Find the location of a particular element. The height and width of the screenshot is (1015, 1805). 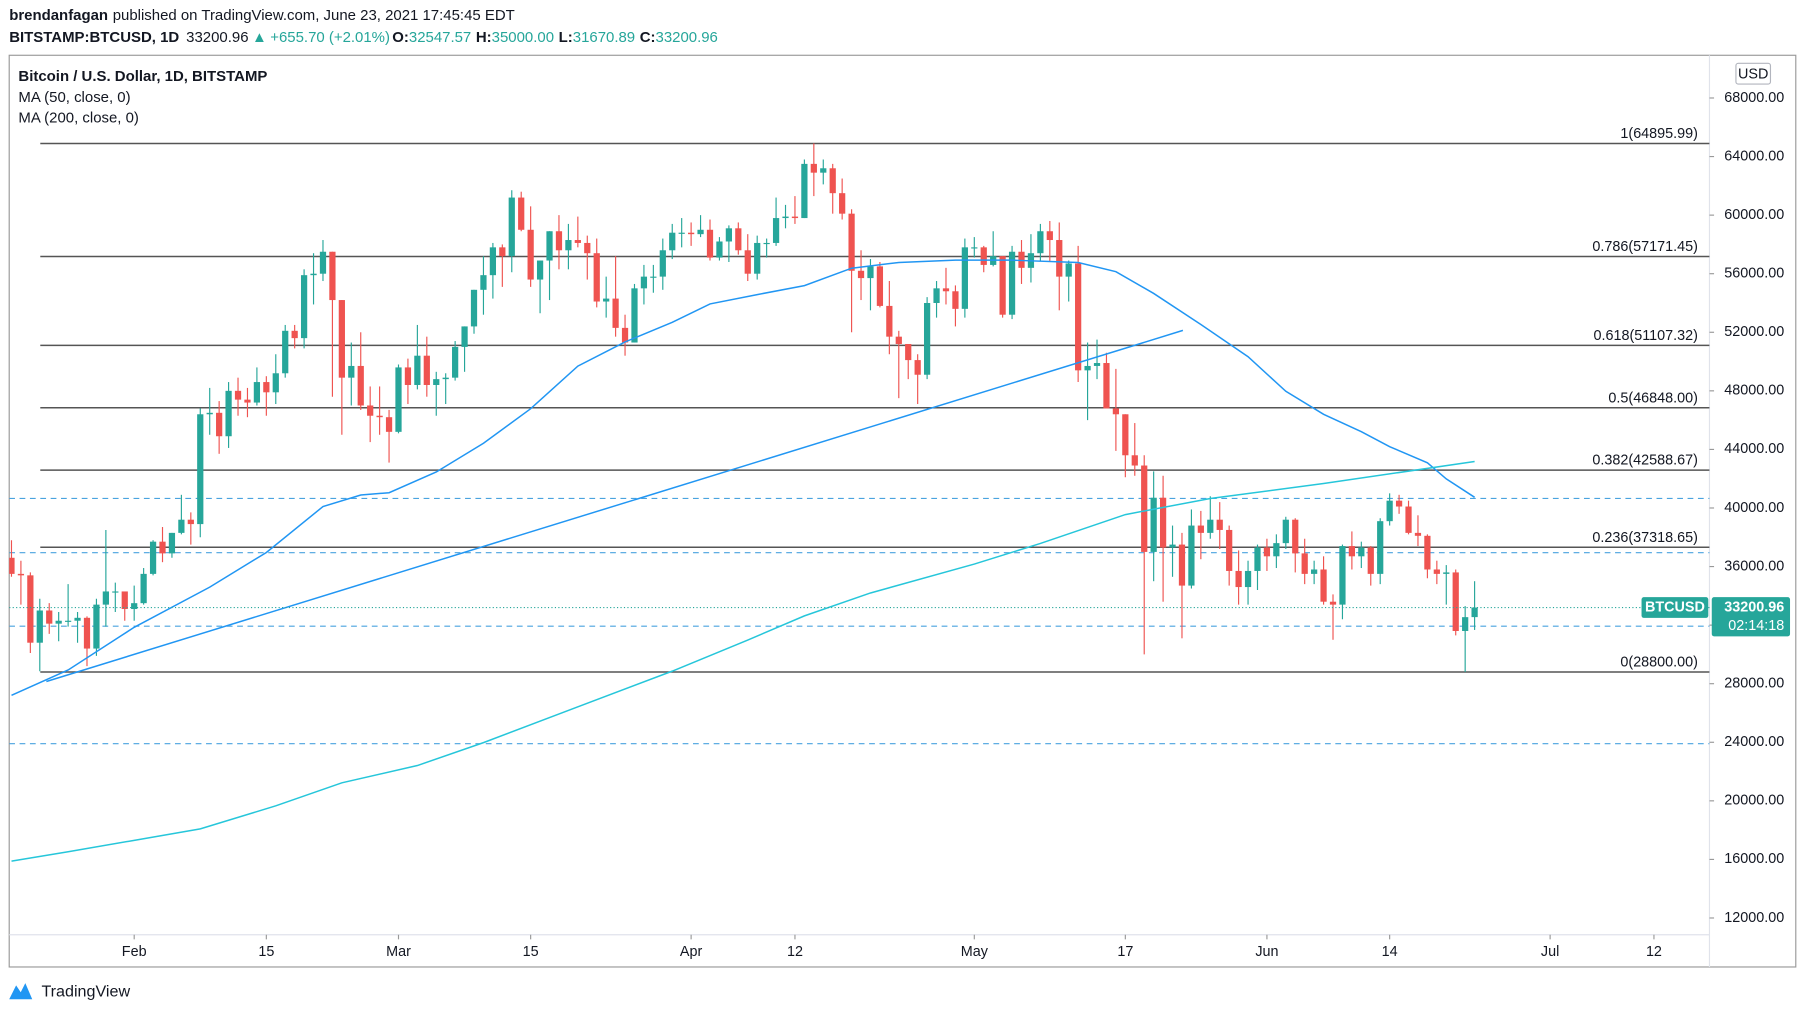

arrow: ▲ is located at coordinates (259, 37).